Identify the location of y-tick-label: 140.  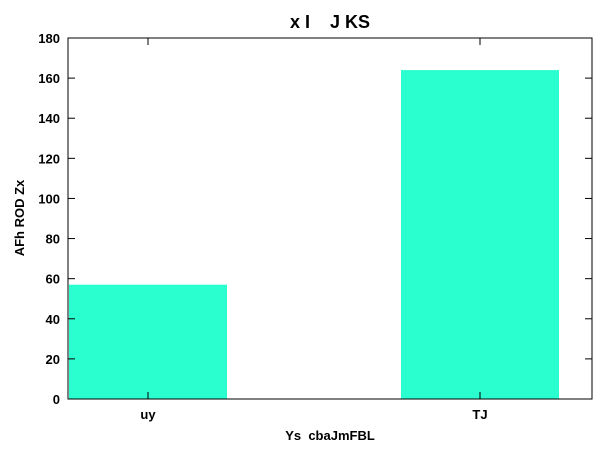
(49, 118).